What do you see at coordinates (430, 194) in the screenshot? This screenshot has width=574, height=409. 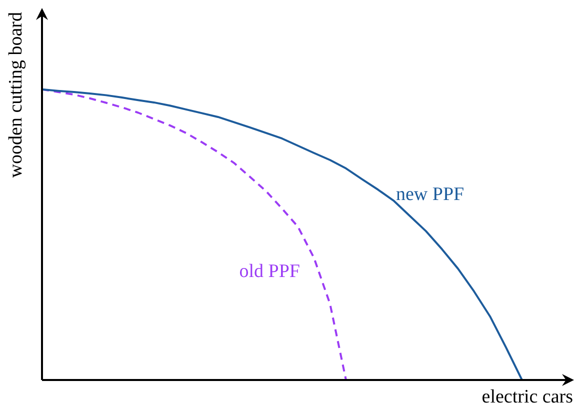 I see `series-label: new PPF` at bounding box center [430, 194].